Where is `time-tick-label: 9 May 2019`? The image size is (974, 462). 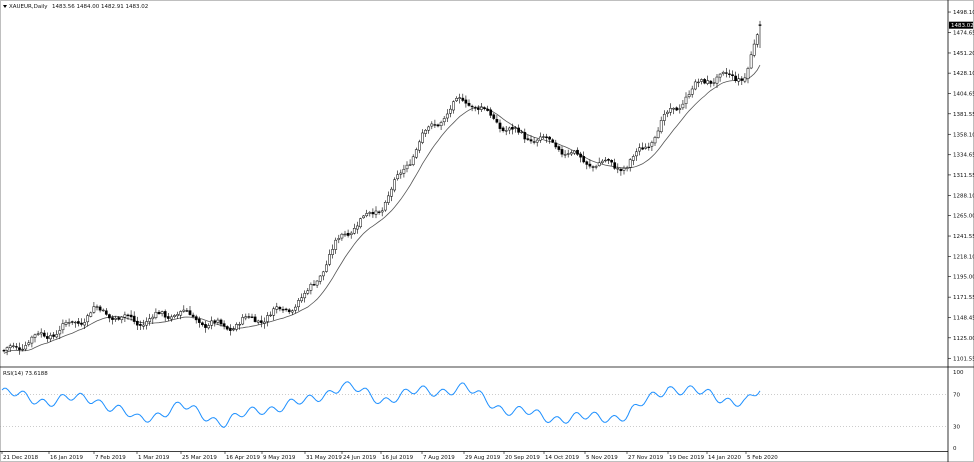
time-tick-label: 9 May 2019 is located at coordinates (279, 458).